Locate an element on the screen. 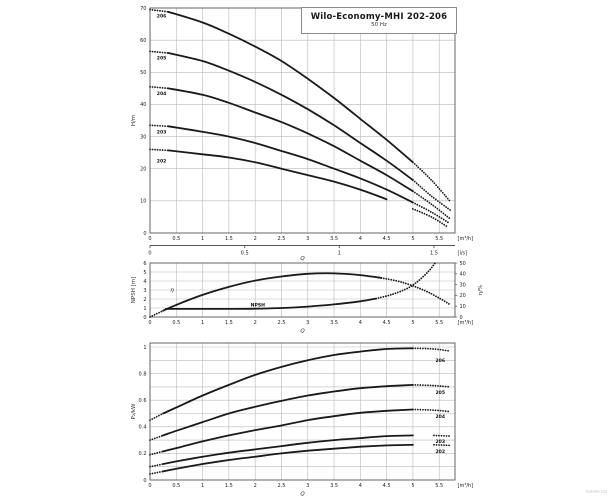 The image size is (612, 500). curve-eta is located at coordinates (272, 292).